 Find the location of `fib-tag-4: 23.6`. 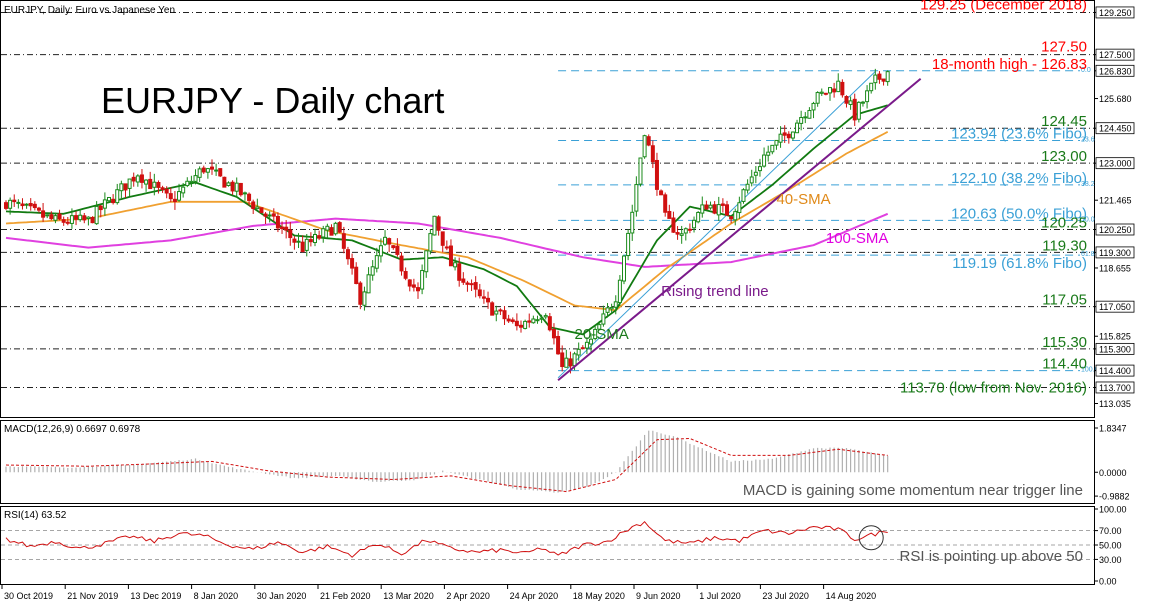

fib-tag-4: 23.6 is located at coordinates (1088, 140).